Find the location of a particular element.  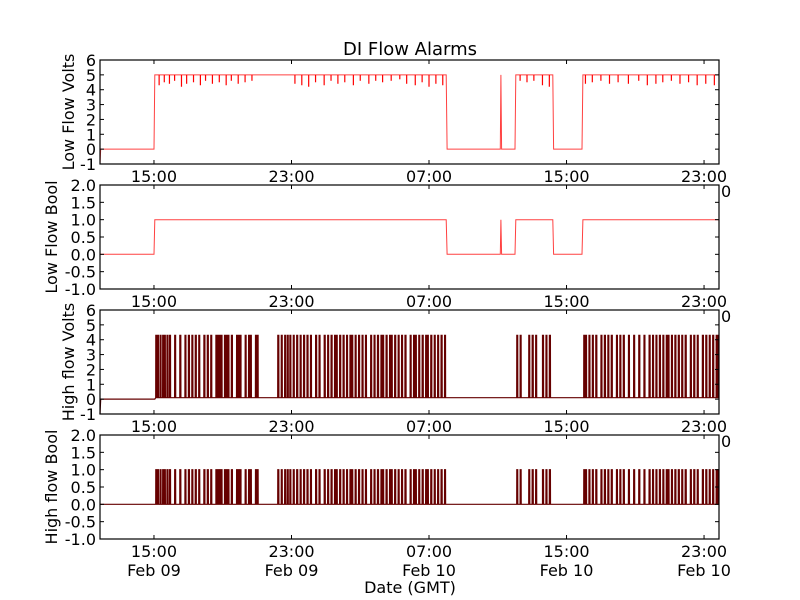

panel-2-axes-frame is located at coordinates (409, 237).